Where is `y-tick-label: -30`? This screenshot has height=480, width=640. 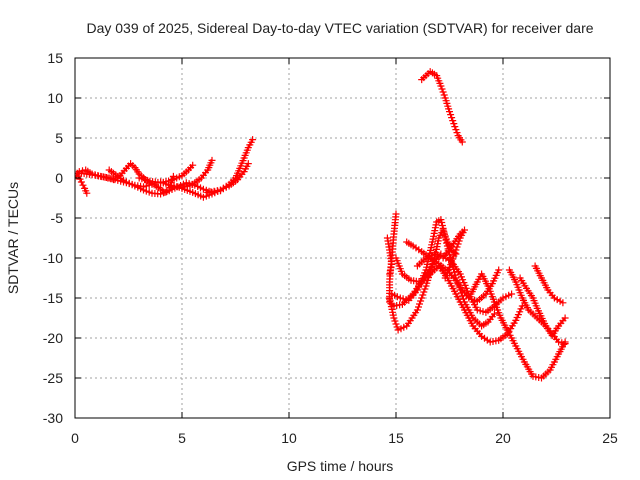 y-tick-label: -30 is located at coordinates (53, 418).